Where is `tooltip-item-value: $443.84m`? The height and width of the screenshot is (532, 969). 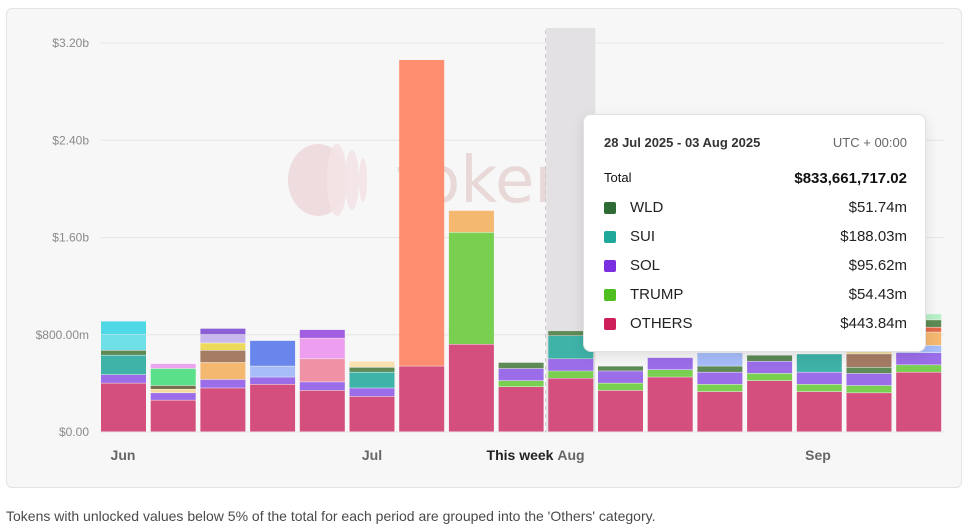
tooltip-item-value: $443.84m is located at coordinates (873, 323).